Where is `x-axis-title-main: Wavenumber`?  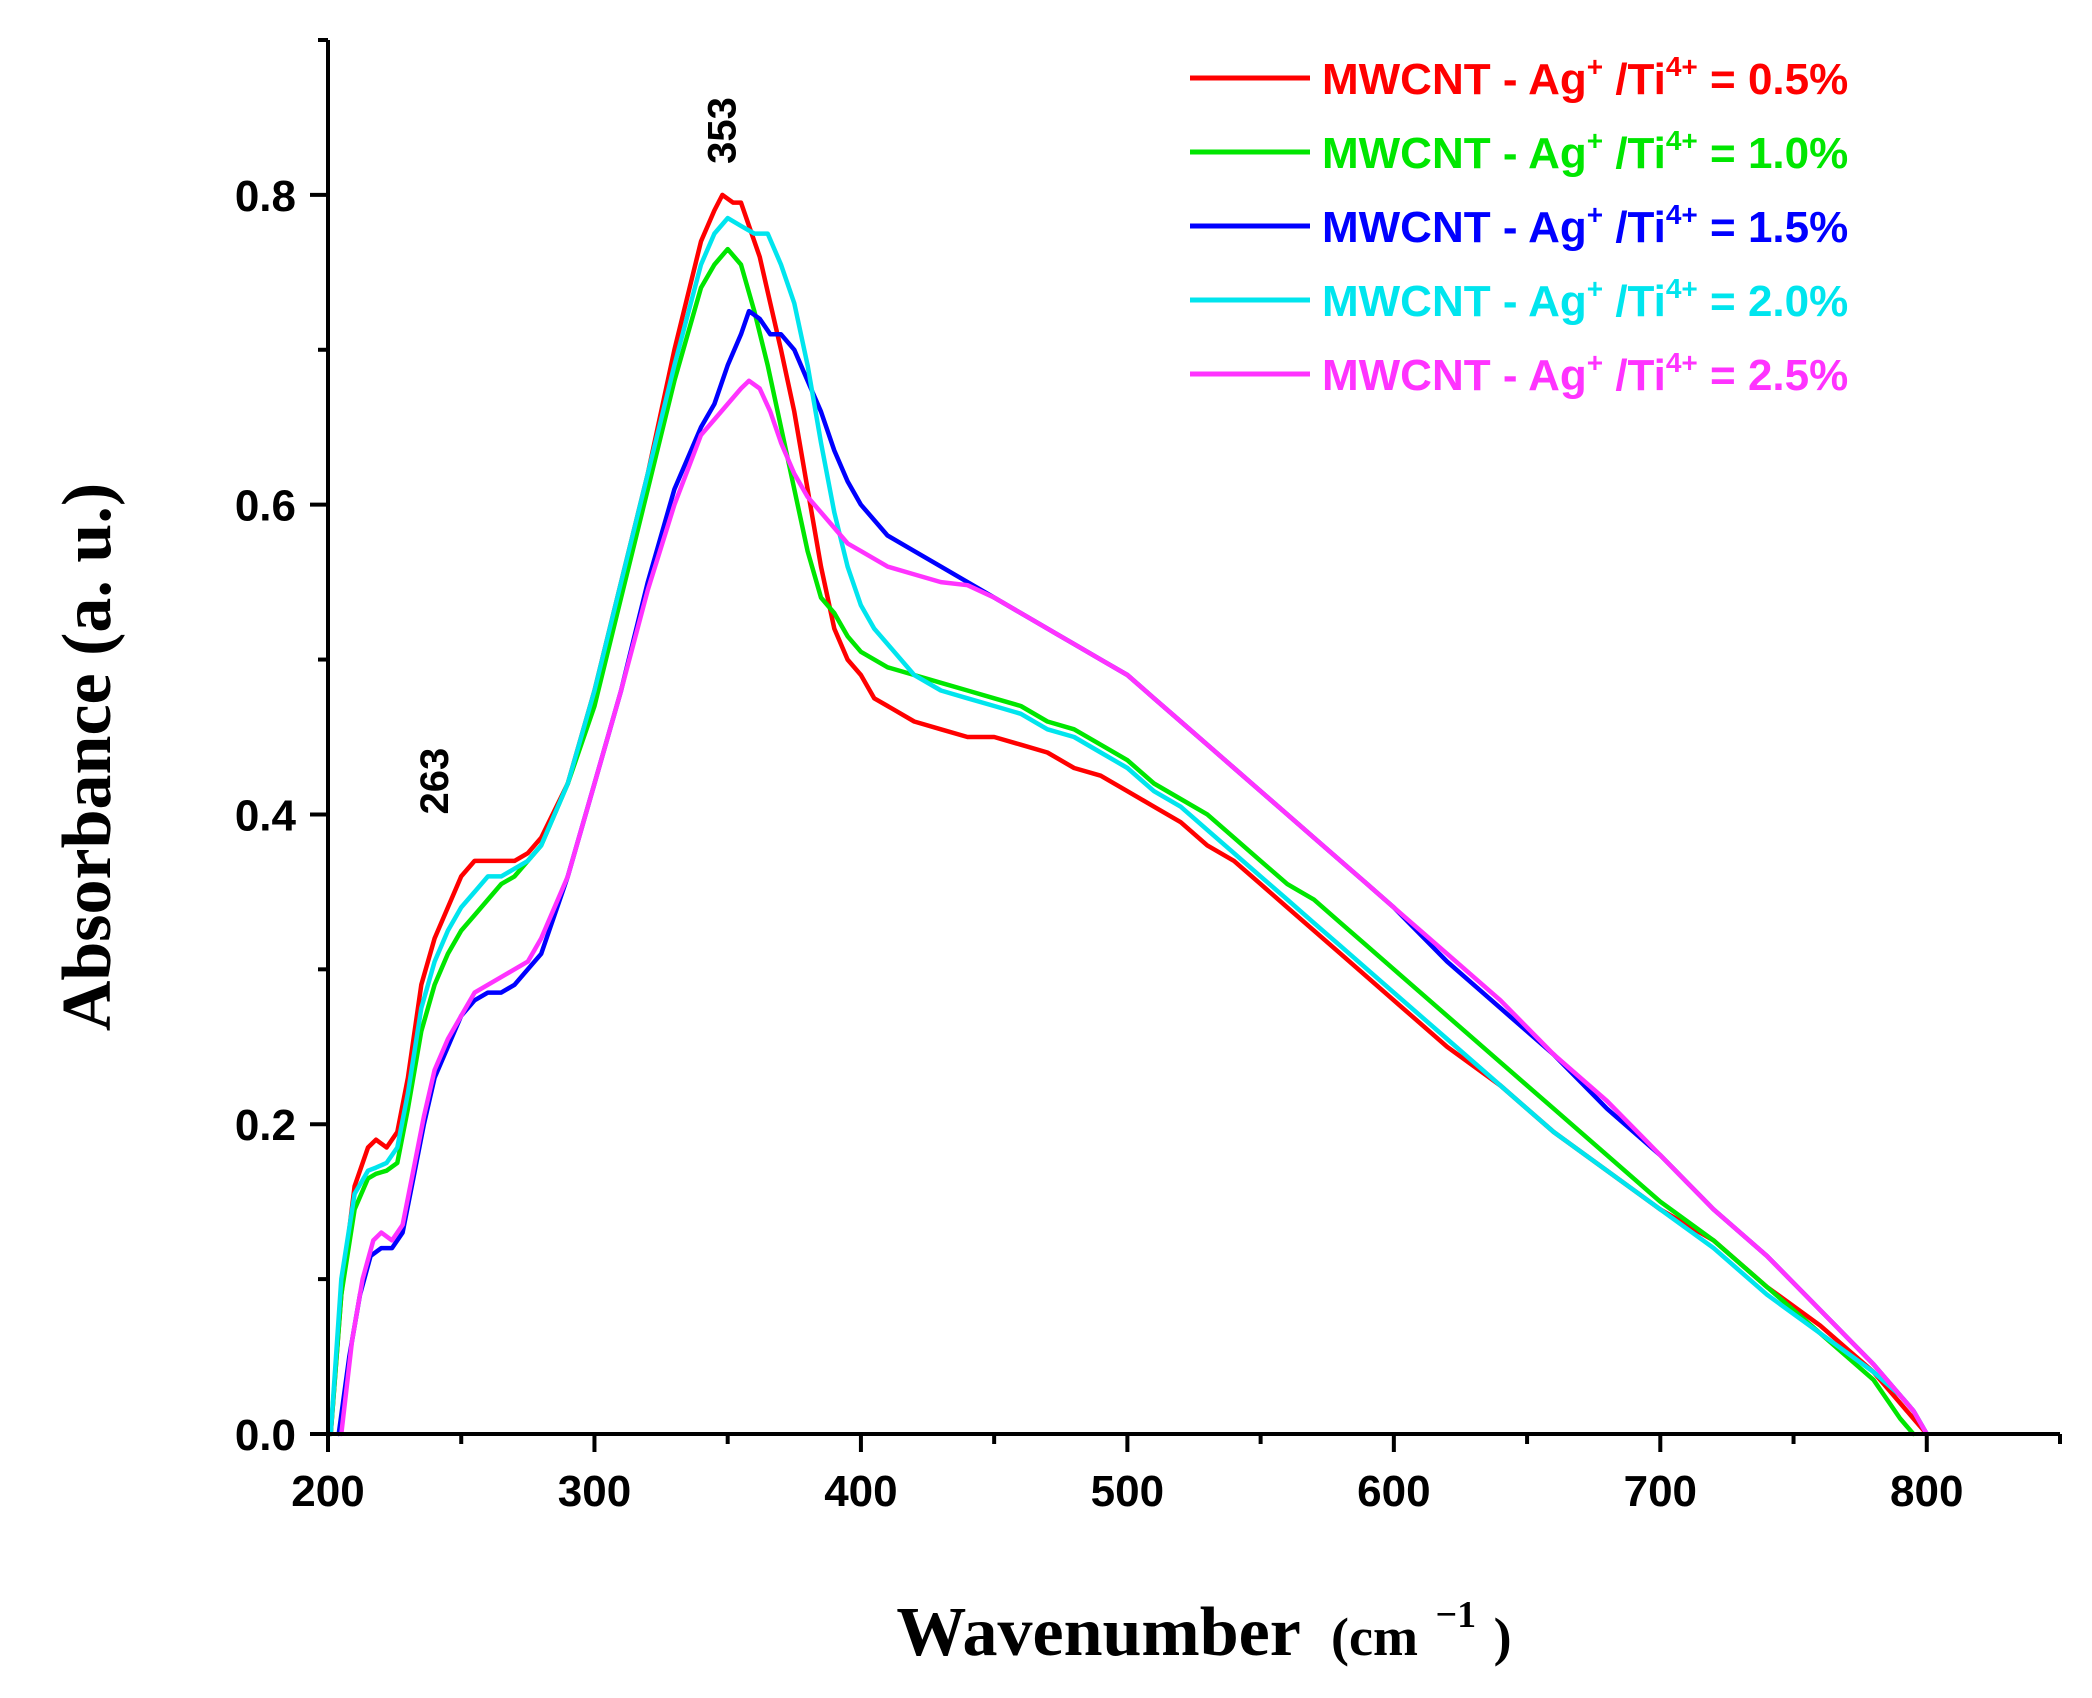 x-axis-title-main: Wavenumber is located at coordinates (1097, 1632).